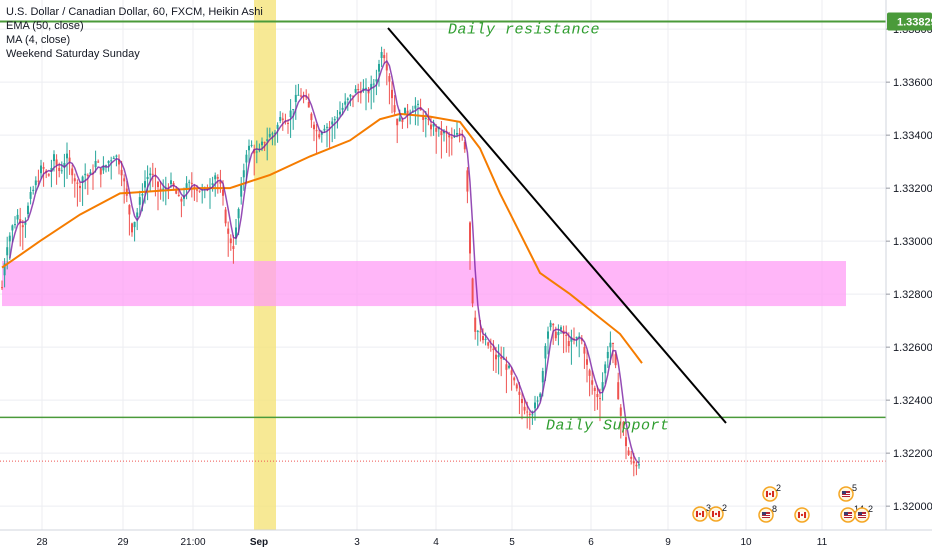 The width and height of the screenshot is (932, 550). I want to click on consolidation-zone, so click(424, 284).